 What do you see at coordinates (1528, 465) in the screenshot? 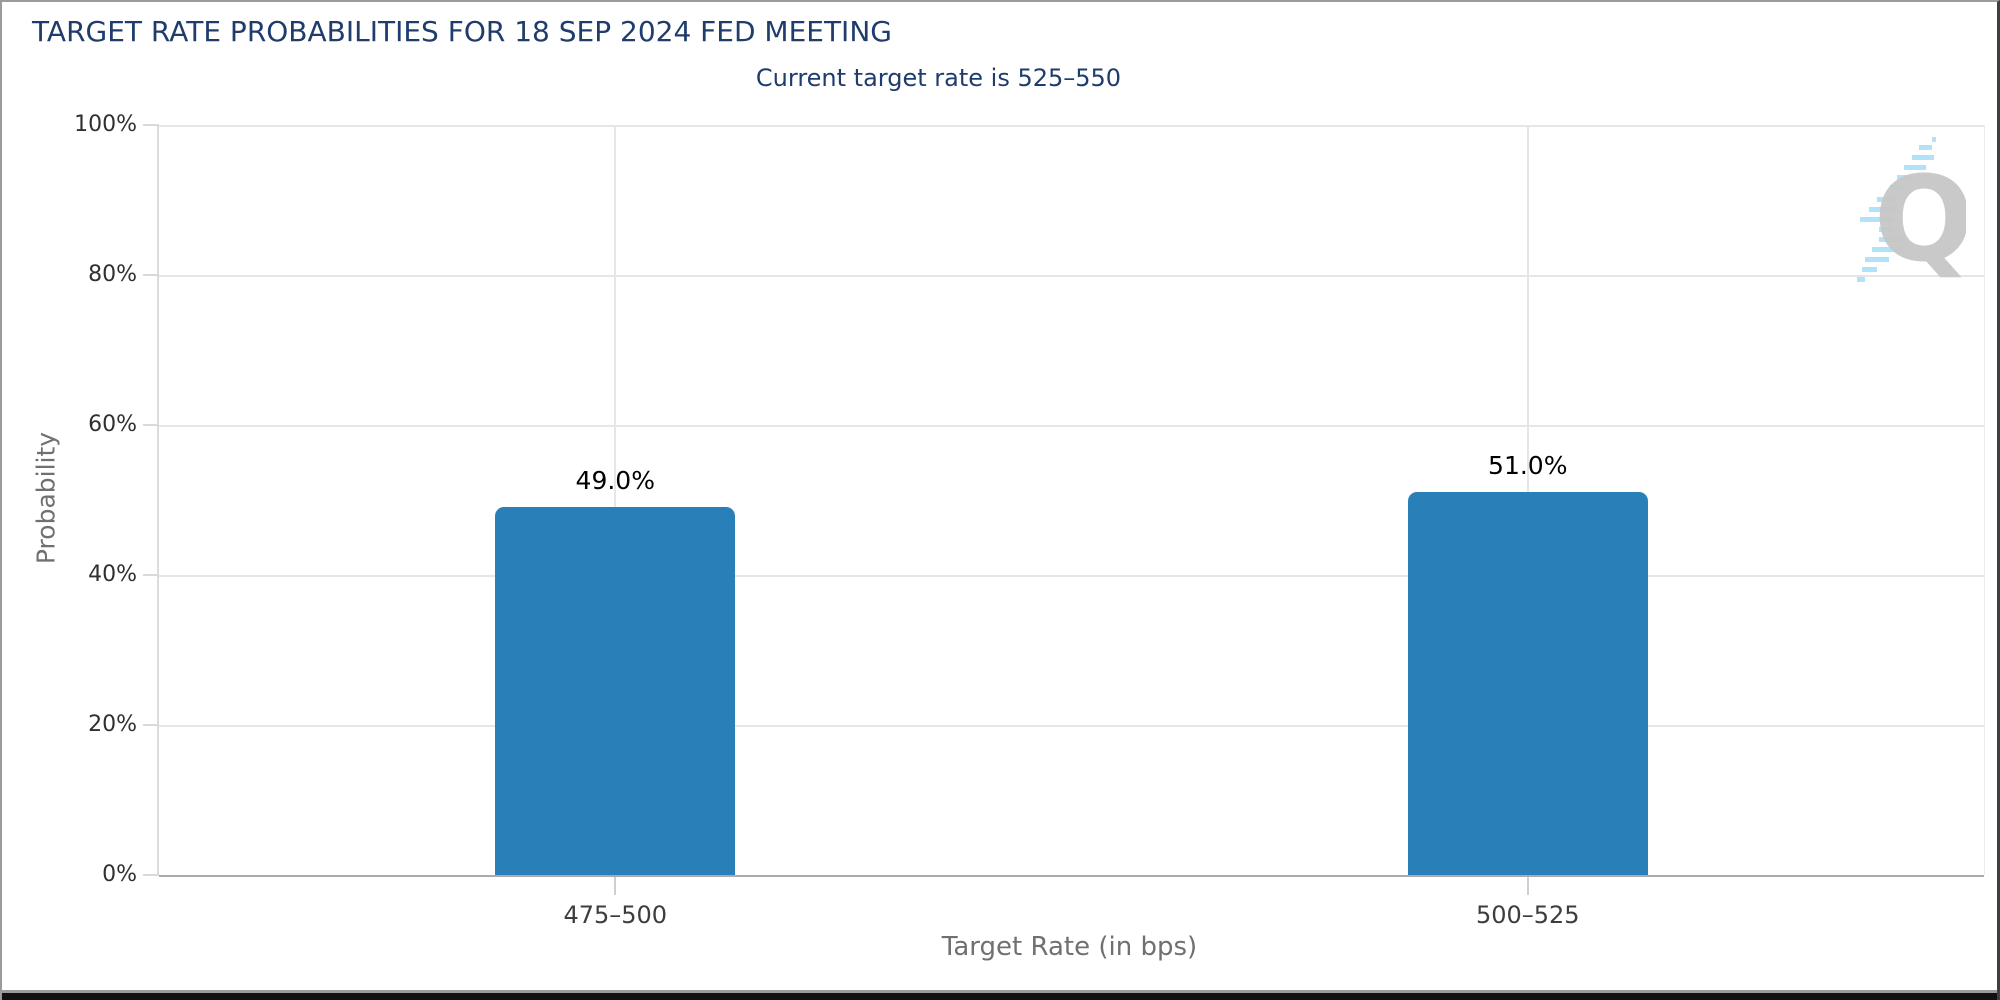
I see `bar-value-label: 51.0%` at bounding box center [1528, 465].